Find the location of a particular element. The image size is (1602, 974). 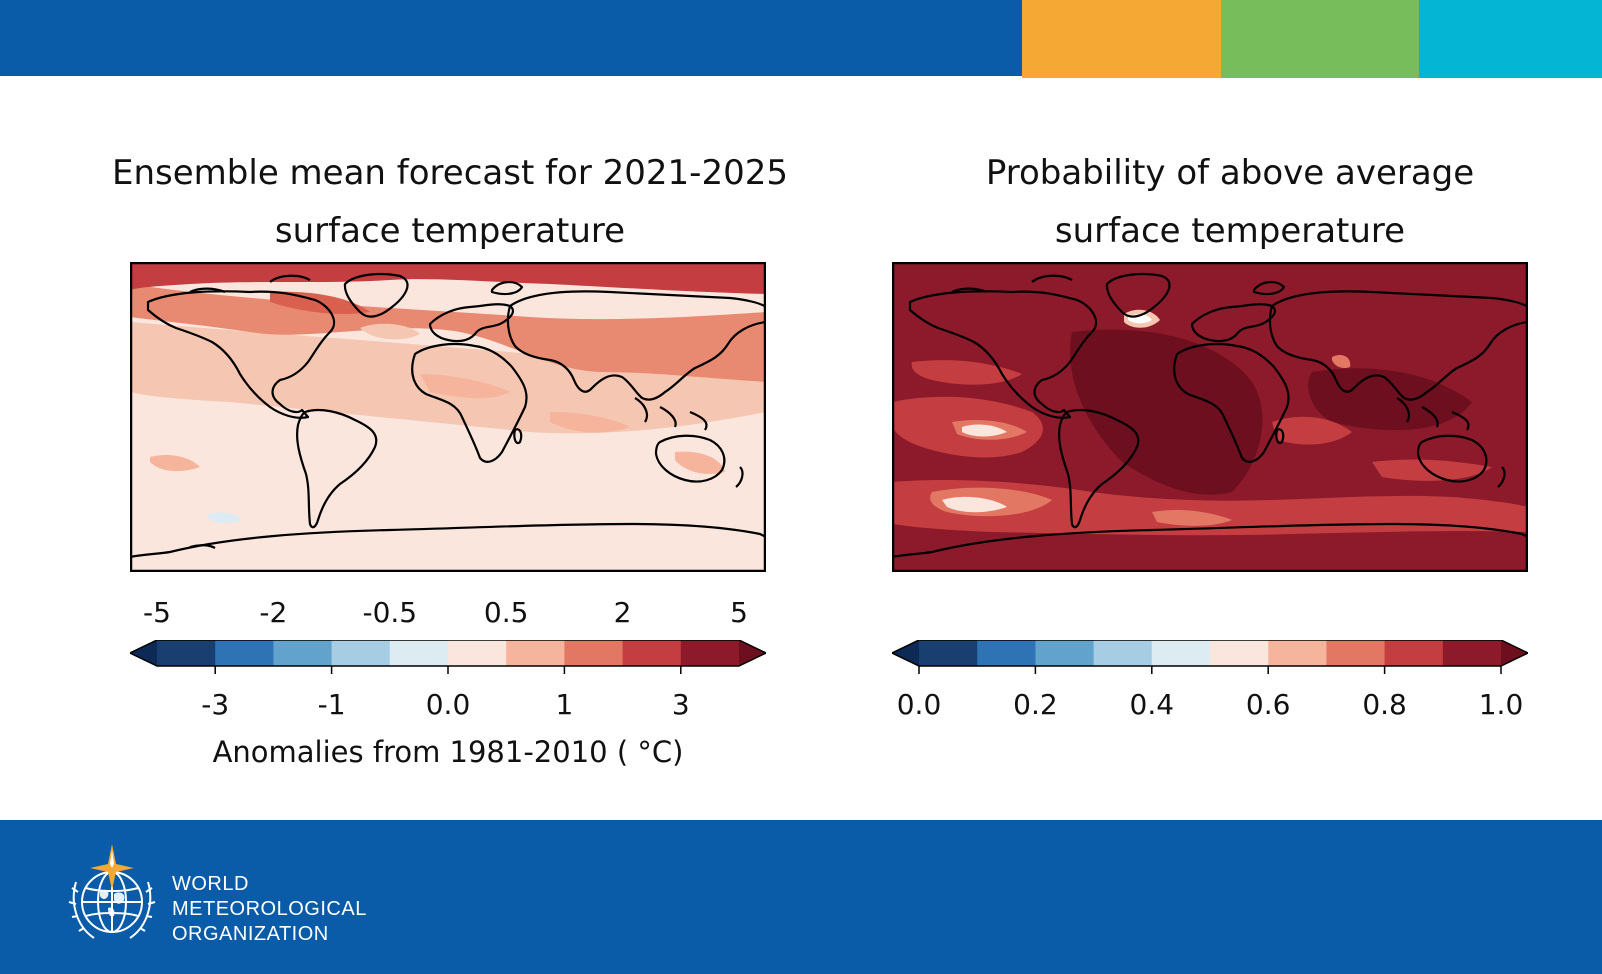

right-colorbar-bins is located at coordinates (1210, 653).